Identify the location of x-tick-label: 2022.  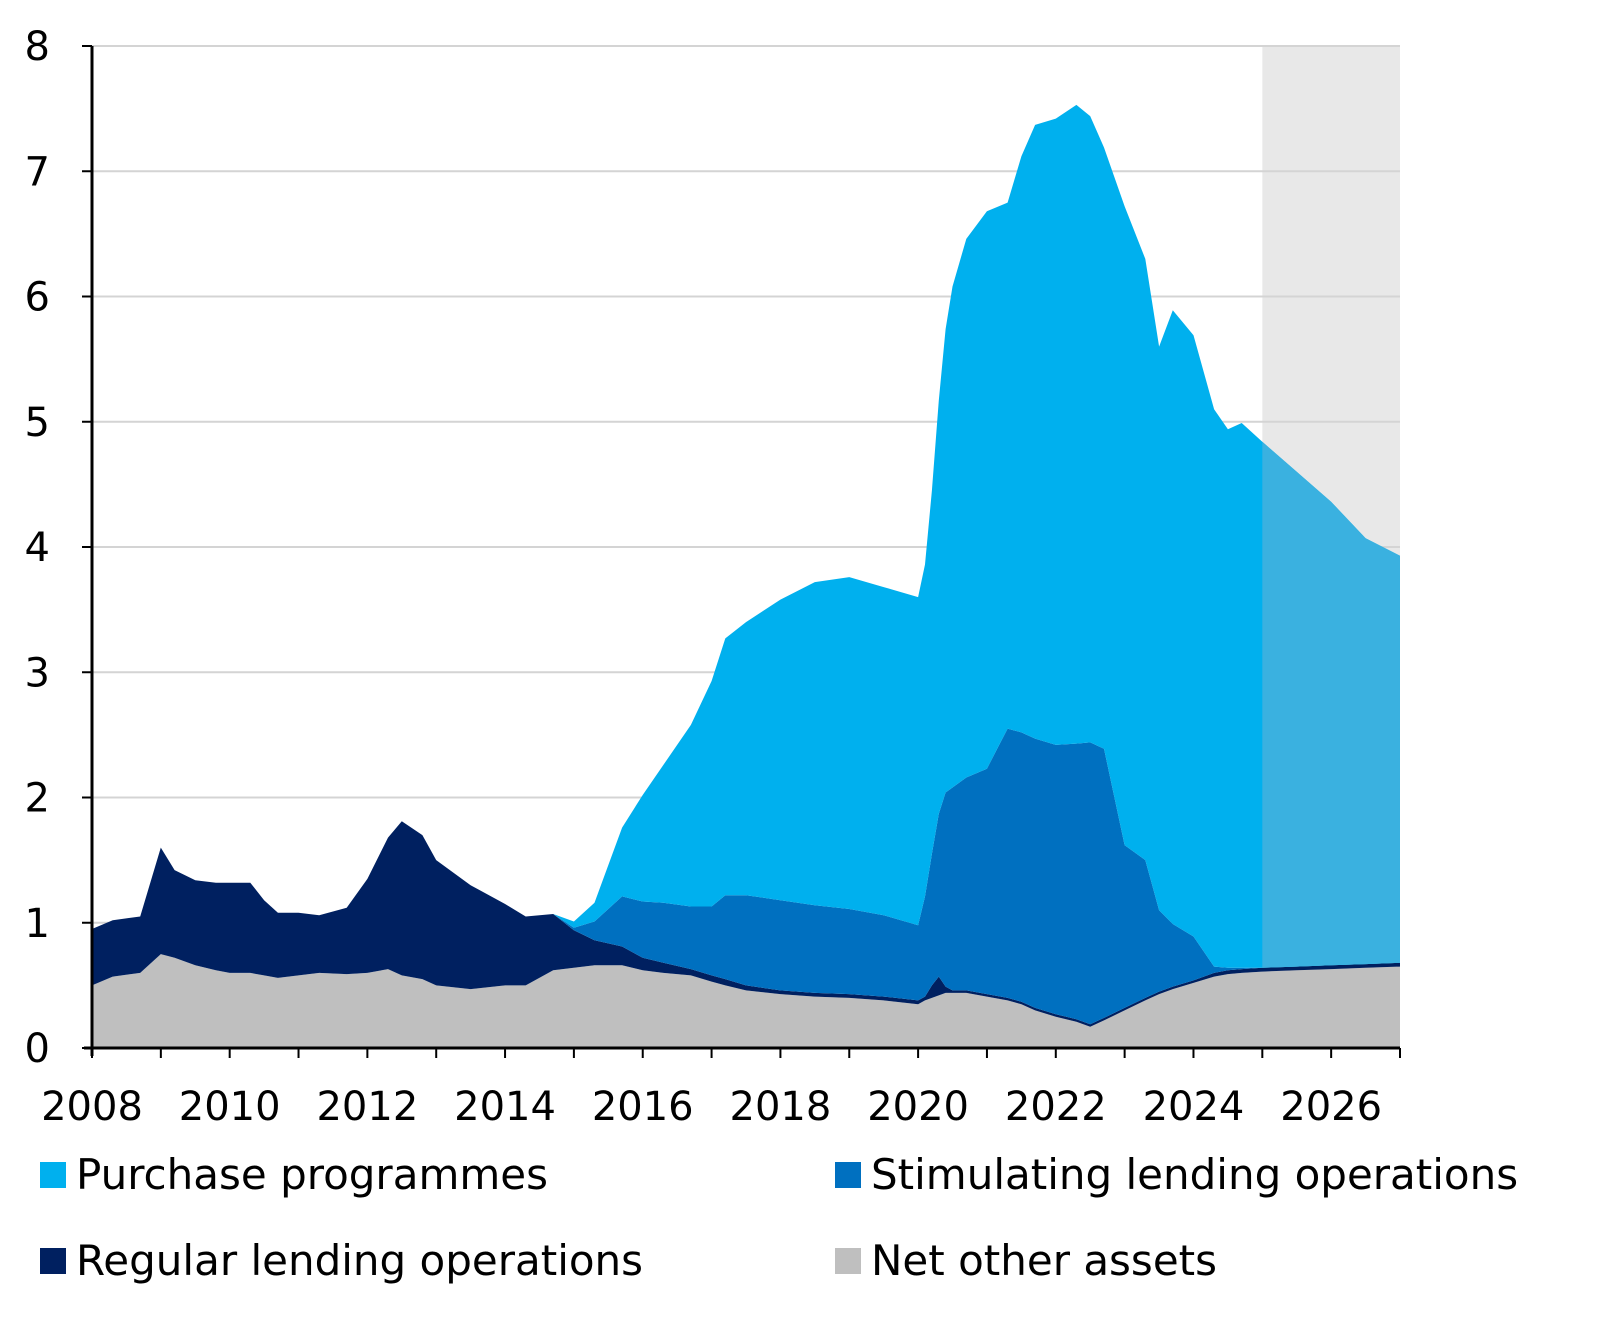
(1056, 1107).